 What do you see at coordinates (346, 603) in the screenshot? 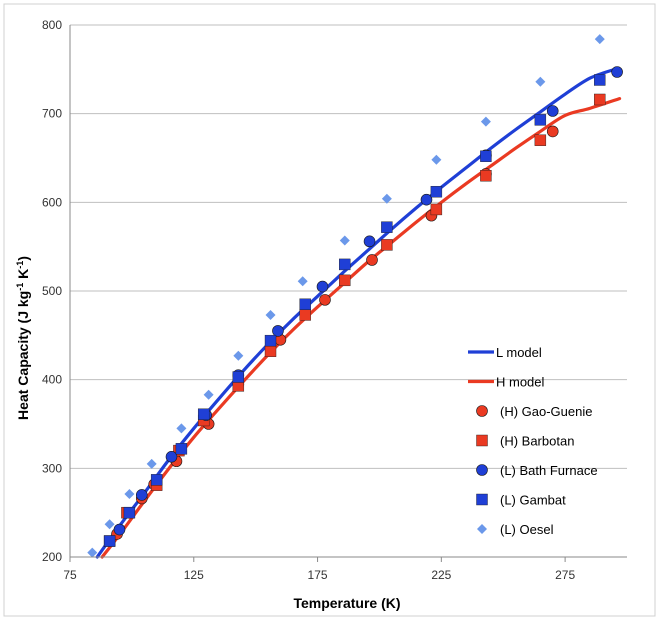
I see `x-axis-title: Temperature (K)` at bounding box center [346, 603].